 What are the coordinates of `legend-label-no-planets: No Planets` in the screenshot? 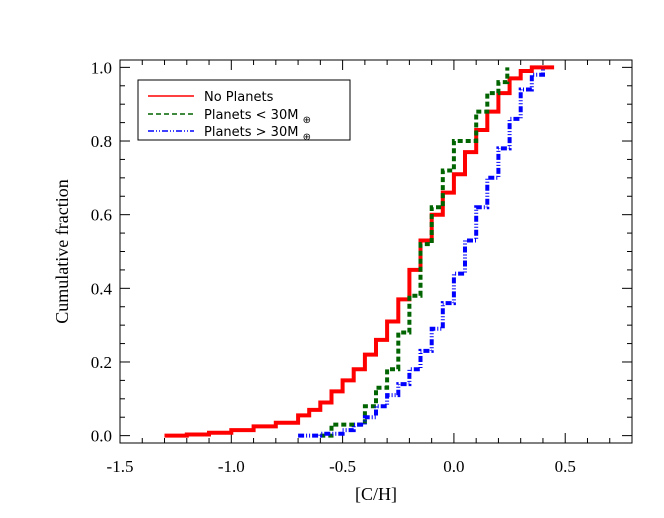 It's located at (239, 97).